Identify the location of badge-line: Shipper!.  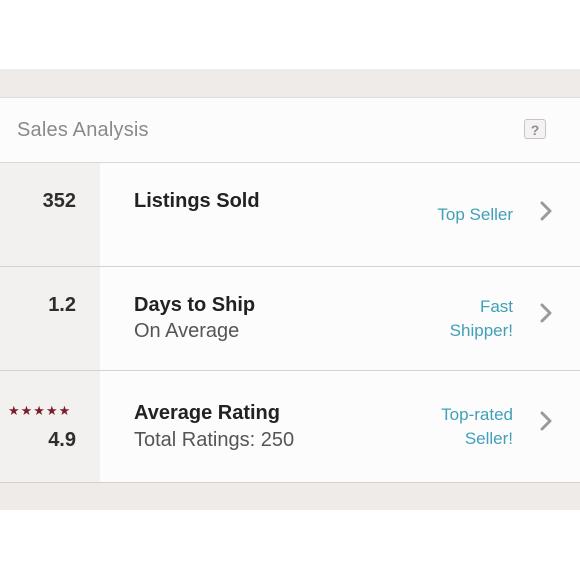
(481, 330).